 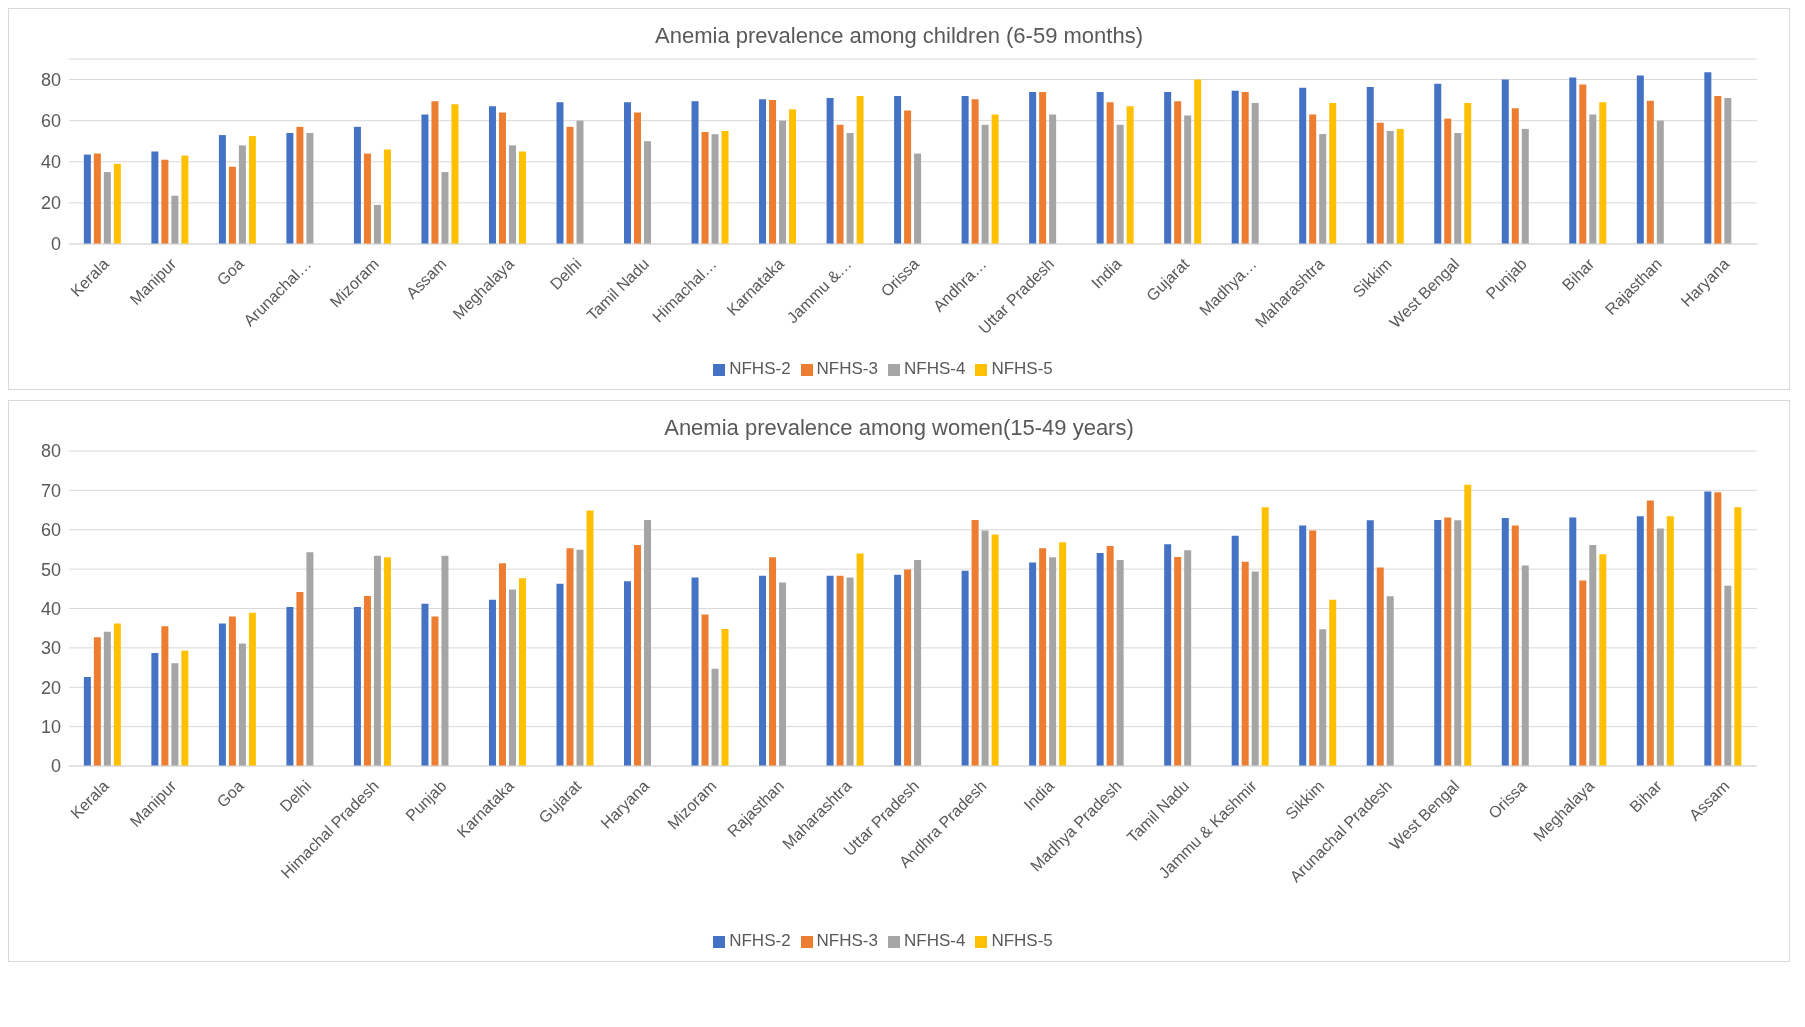 What do you see at coordinates (760, 368) in the screenshot?
I see `legend-label: NFHS-2` at bounding box center [760, 368].